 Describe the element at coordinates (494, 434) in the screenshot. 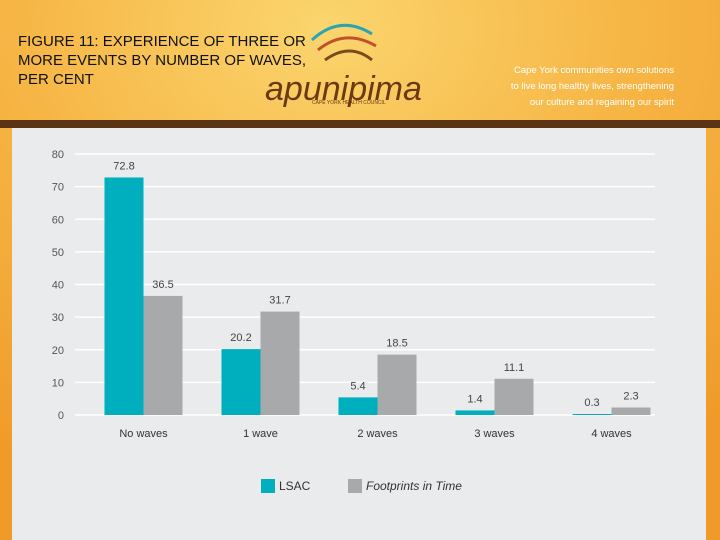

I see `x-tick-label: 3 waves` at that location.